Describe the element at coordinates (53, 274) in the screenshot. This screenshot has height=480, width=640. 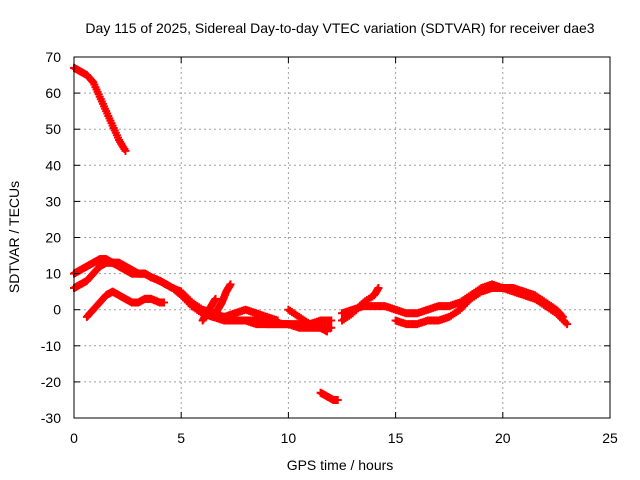
I see `y-tick-label: 10` at that location.